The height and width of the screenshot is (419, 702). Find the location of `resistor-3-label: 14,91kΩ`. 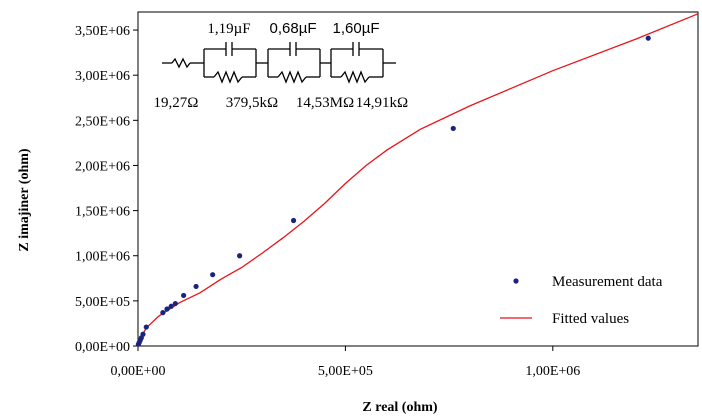

resistor-3-label: 14,91kΩ is located at coordinates (382, 103).